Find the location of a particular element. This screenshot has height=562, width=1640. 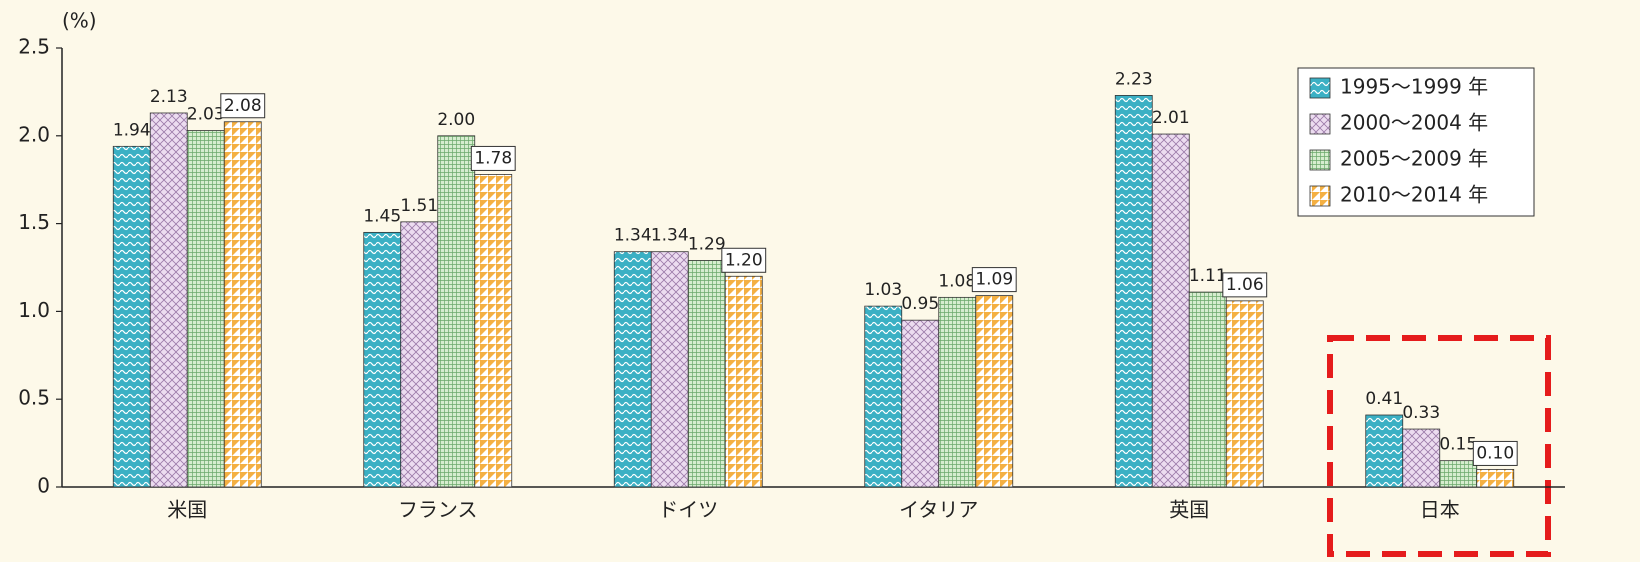

value-label: 1.06 is located at coordinates (1245, 285).